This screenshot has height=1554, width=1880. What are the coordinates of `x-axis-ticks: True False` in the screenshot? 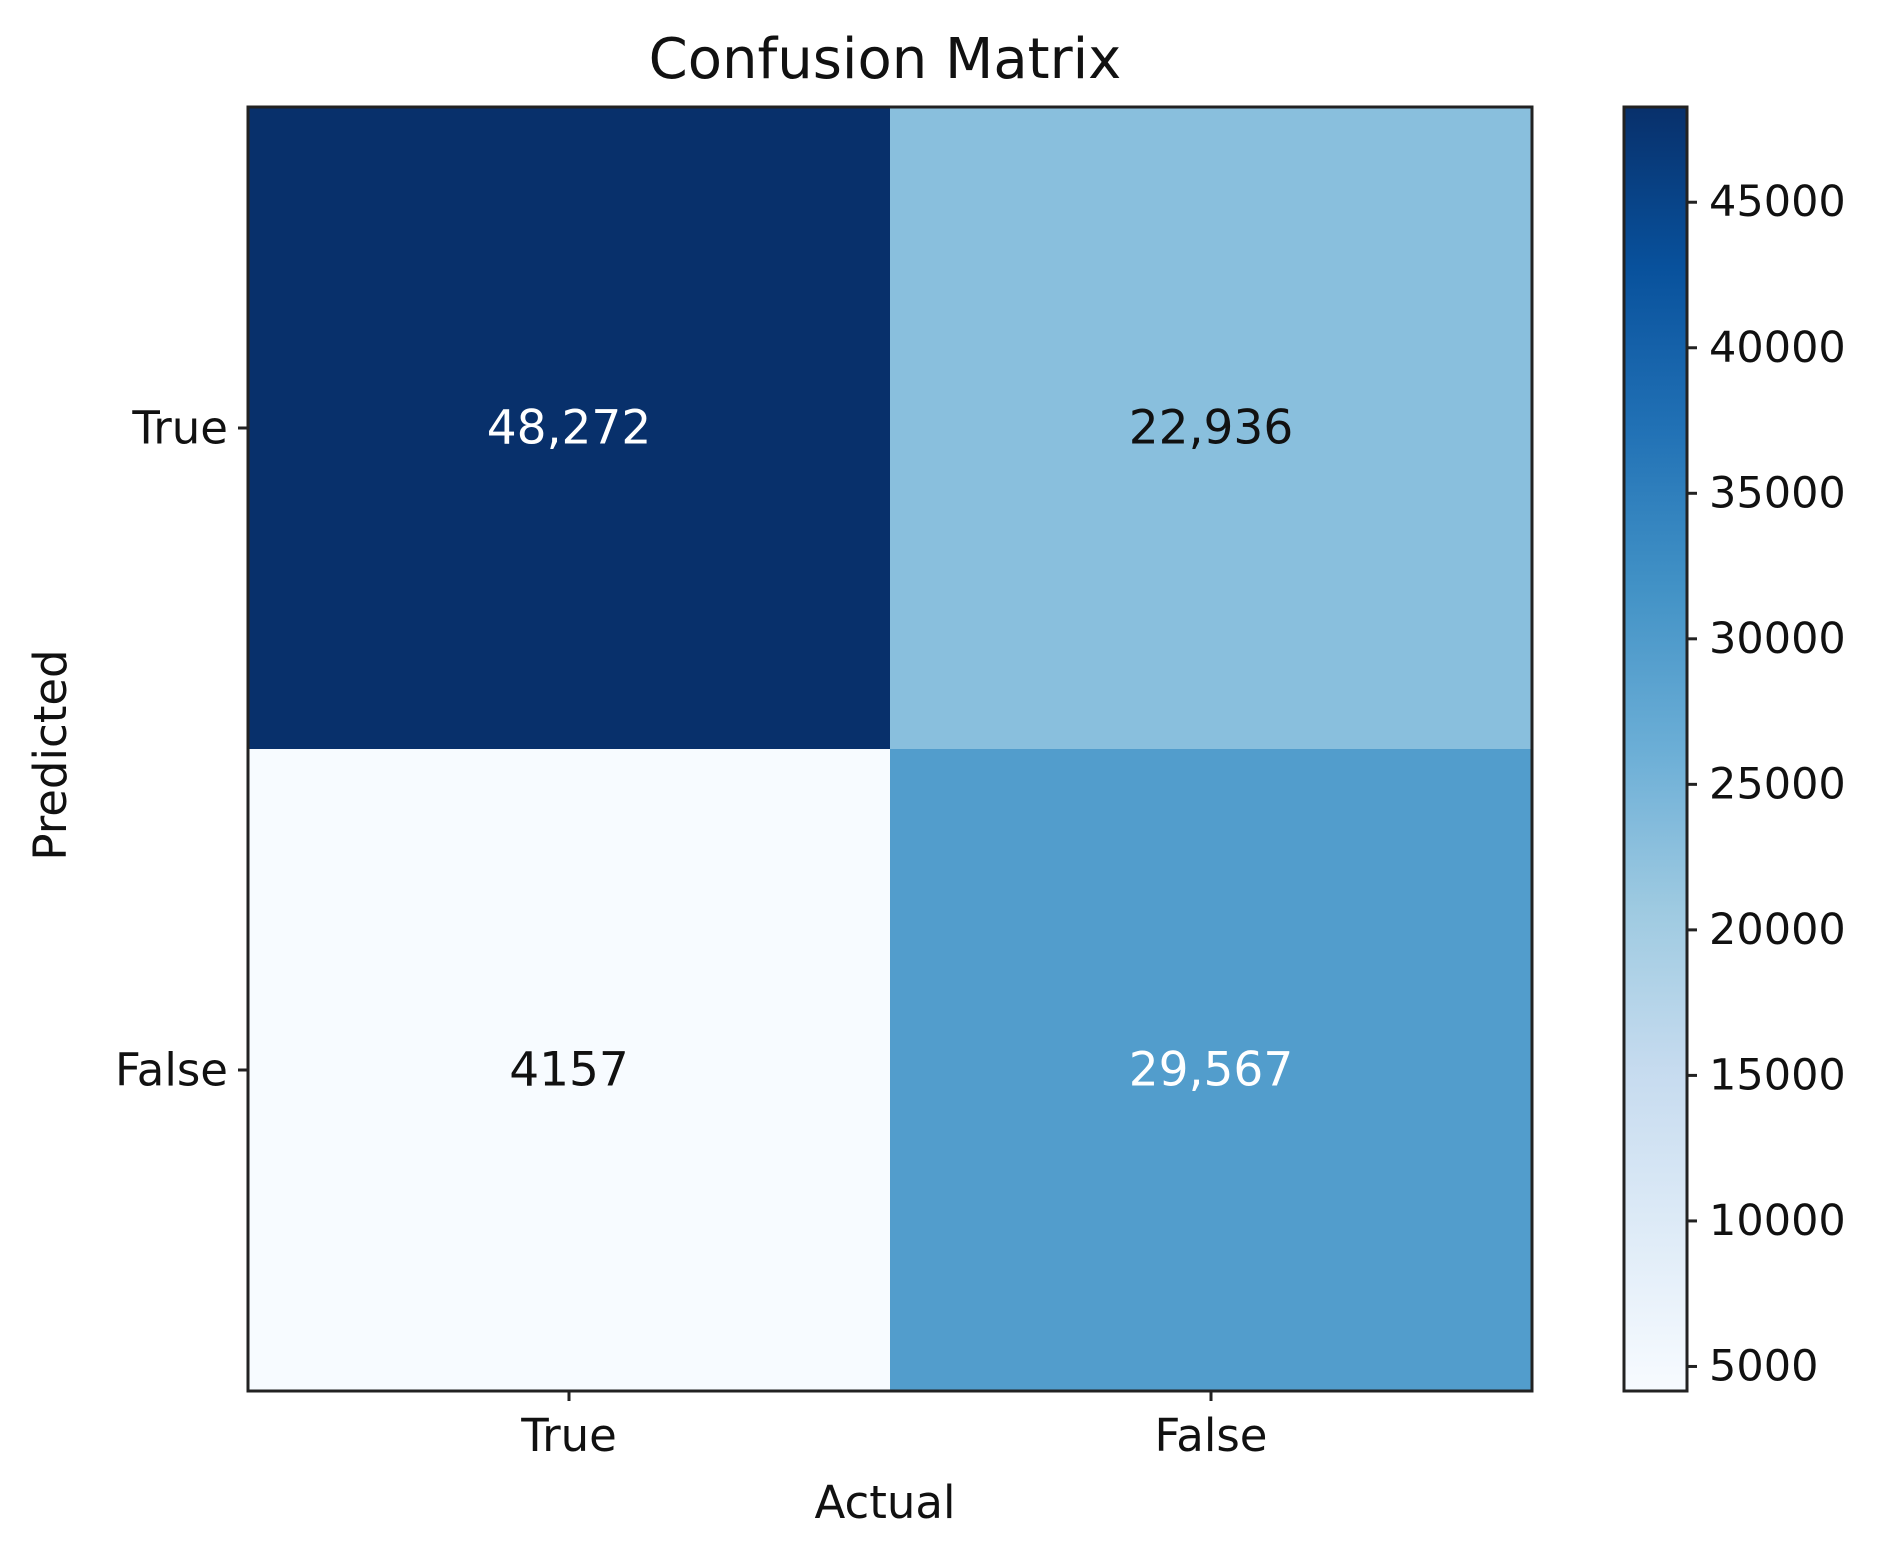 It's located at (893, 1426).